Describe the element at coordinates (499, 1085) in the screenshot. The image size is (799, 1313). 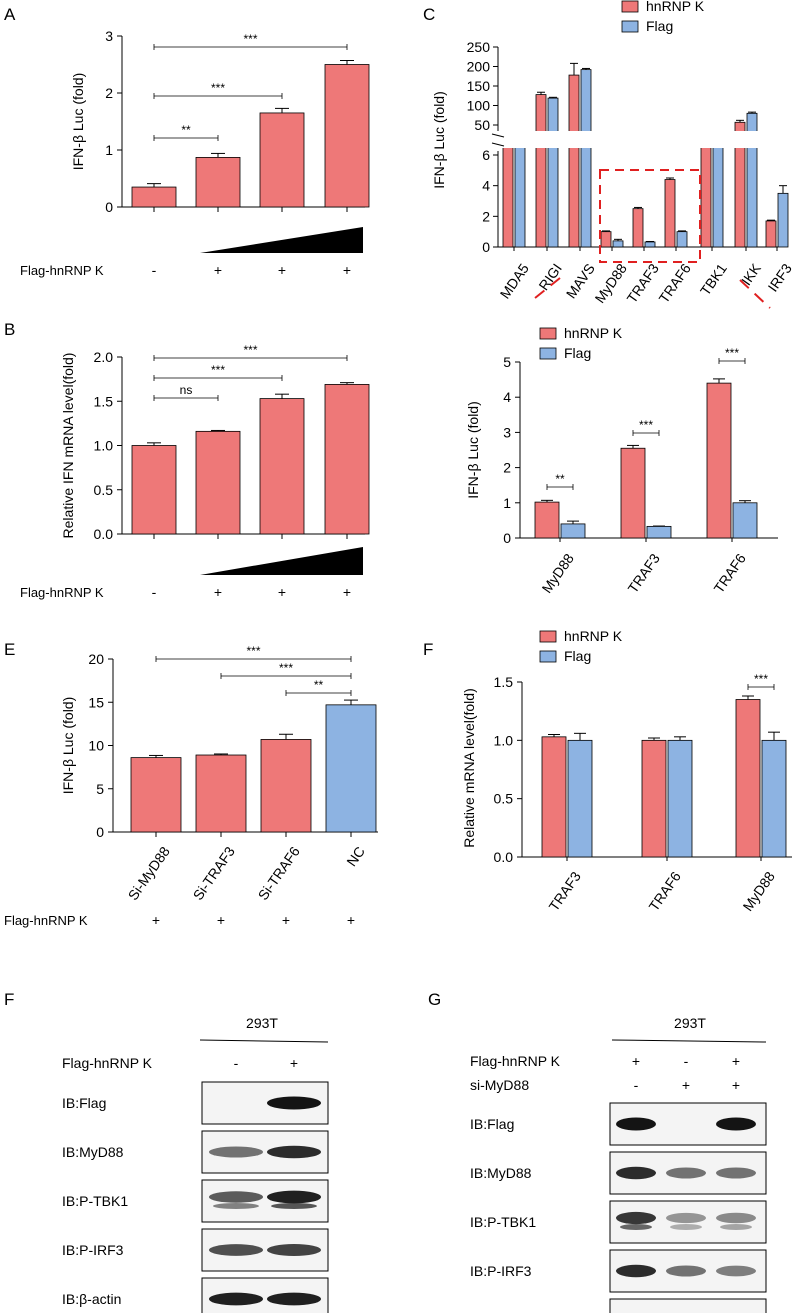
I see `blot-G-condition-label: si-MyD88` at that location.